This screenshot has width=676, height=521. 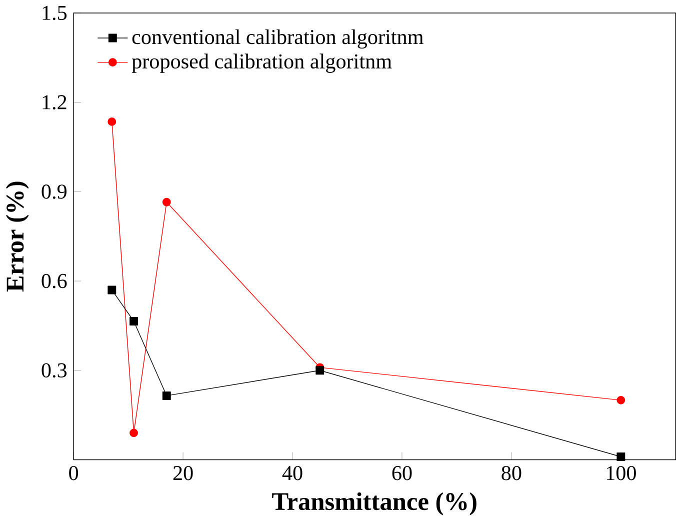 I want to click on x-tick-label: 20, so click(x=183, y=473).